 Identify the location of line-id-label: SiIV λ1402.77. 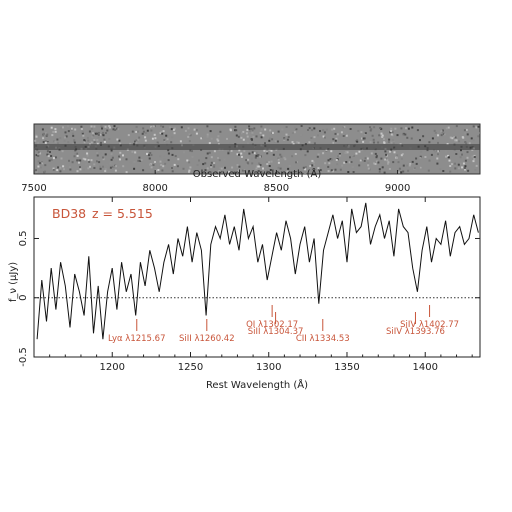
(429, 325).